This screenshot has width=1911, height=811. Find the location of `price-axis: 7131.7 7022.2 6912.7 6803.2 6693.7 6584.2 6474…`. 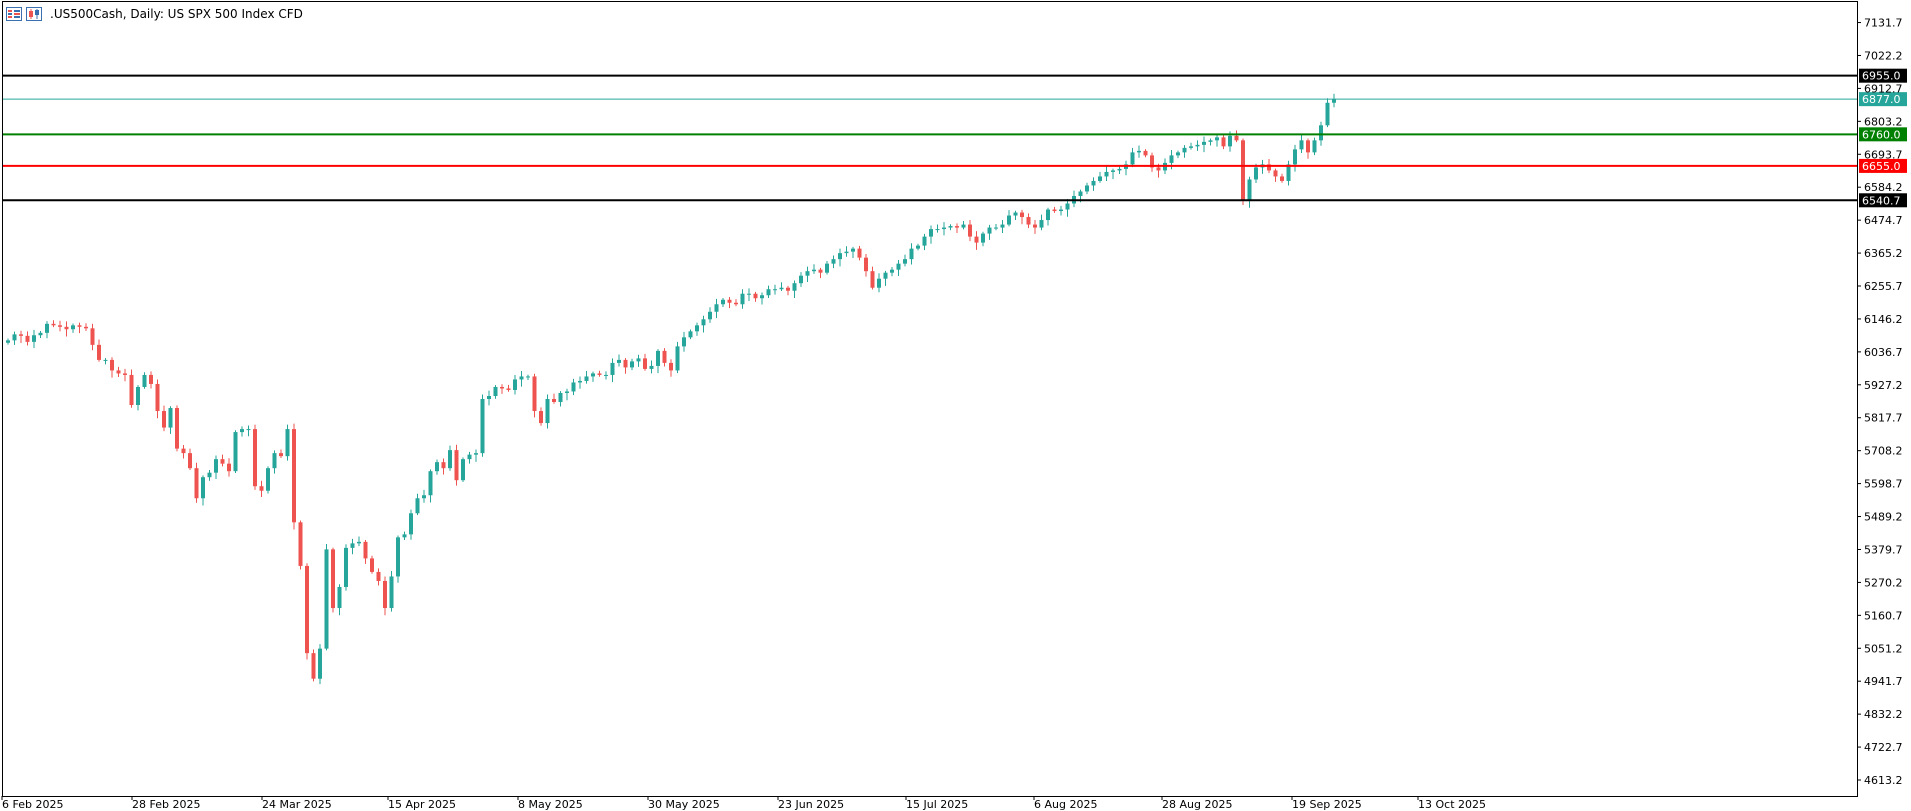

price-axis: 7131.7 7022.2 6912.7 6803.2 6693.7 6584.2 6474… is located at coordinates (1880, 402).